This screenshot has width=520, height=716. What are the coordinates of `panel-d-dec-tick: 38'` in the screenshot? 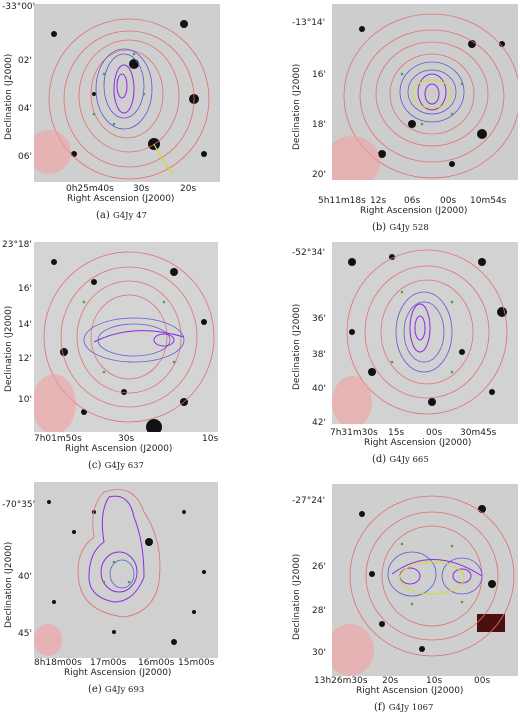 It's located at (319, 355).